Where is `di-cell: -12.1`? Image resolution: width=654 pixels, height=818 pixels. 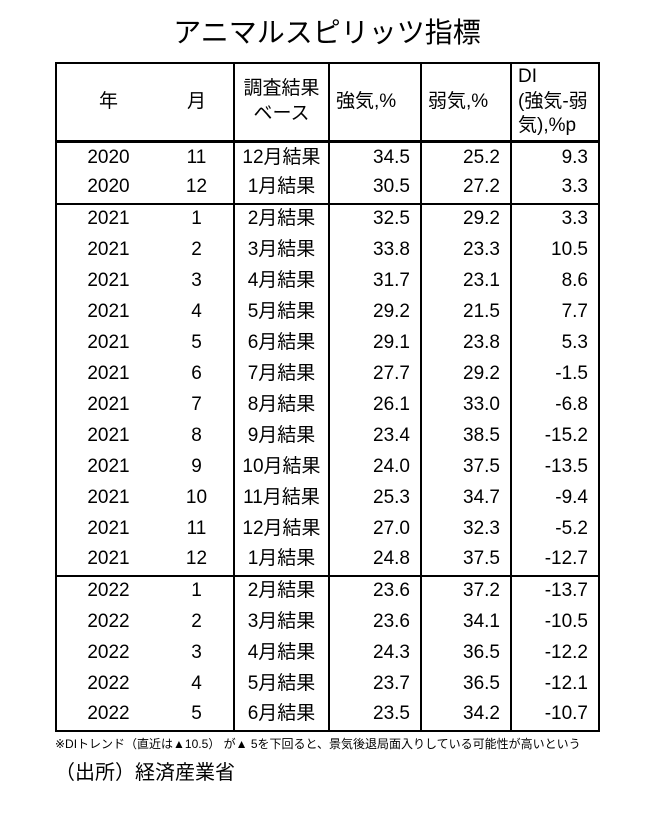
di-cell: -12.1 is located at coordinates (554, 684).